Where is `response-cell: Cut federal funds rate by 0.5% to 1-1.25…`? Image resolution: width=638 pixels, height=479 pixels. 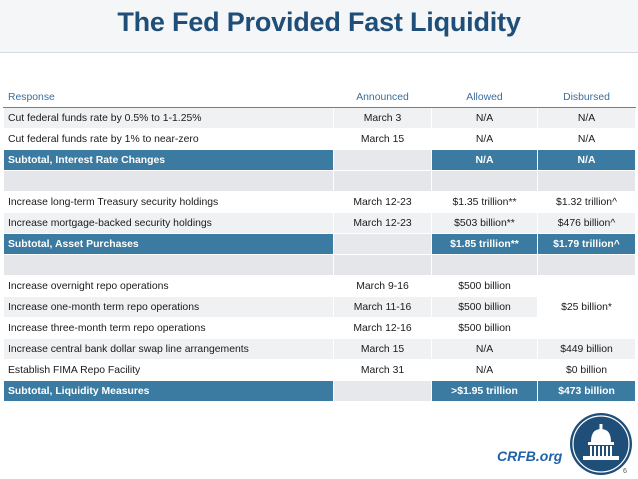 response-cell: Cut federal funds rate by 0.5% to 1-1.25… is located at coordinates (168, 118).